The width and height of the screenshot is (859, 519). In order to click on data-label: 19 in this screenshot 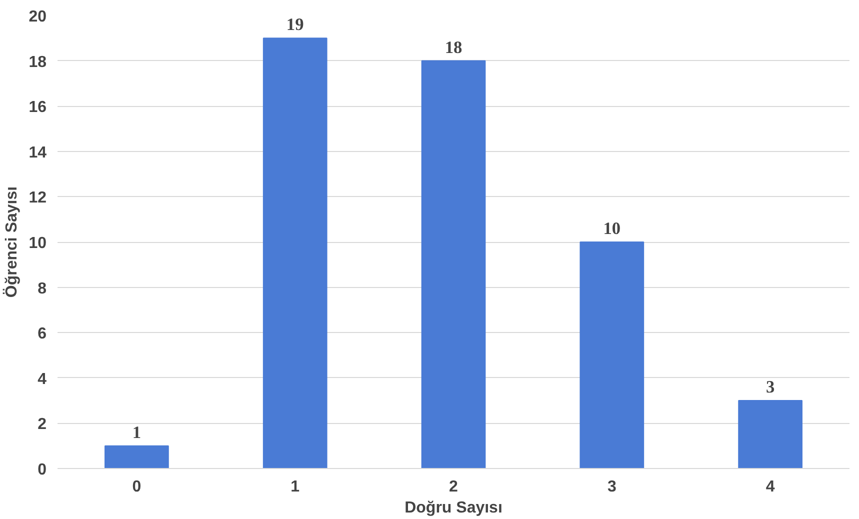, I will do `click(295, 24)`.